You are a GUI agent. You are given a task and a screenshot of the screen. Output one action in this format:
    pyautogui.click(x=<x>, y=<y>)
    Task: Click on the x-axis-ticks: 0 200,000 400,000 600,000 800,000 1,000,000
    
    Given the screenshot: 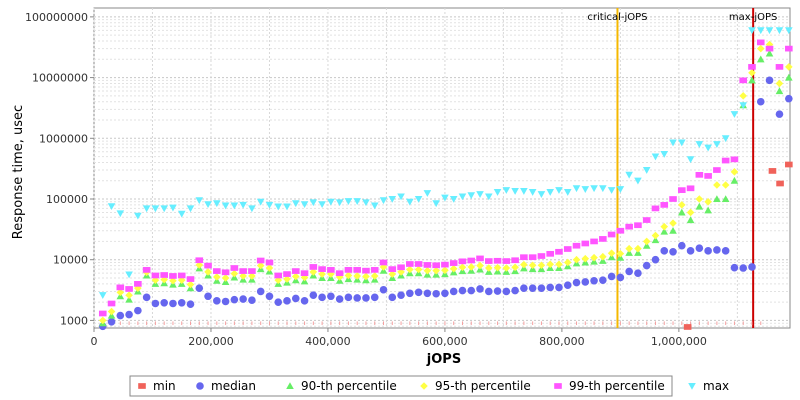 What is the action you would take?
    pyautogui.click(x=399, y=338)
    